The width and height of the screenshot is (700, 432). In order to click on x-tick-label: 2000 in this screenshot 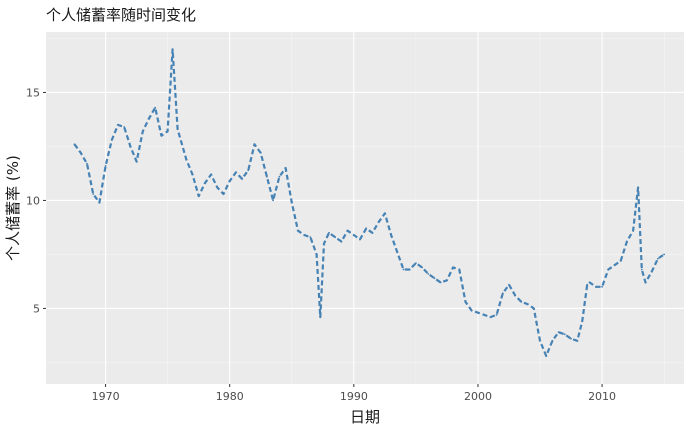, I will do `click(478, 396)`.